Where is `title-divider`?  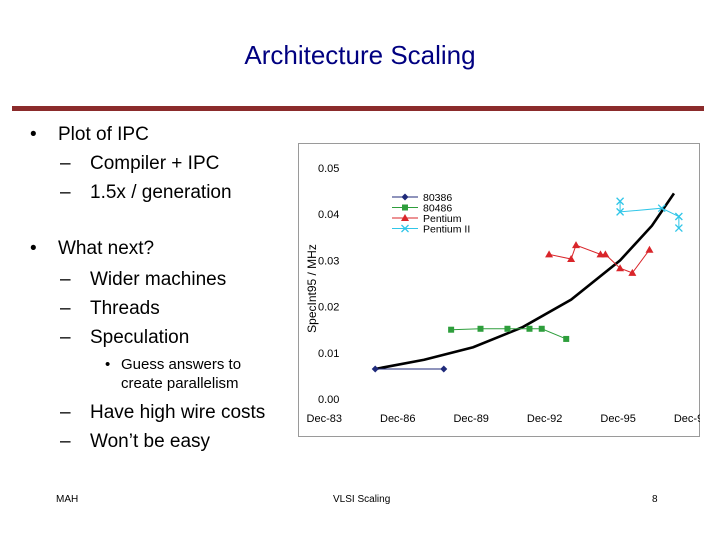
title-divider is located at coordinates (358, 108).